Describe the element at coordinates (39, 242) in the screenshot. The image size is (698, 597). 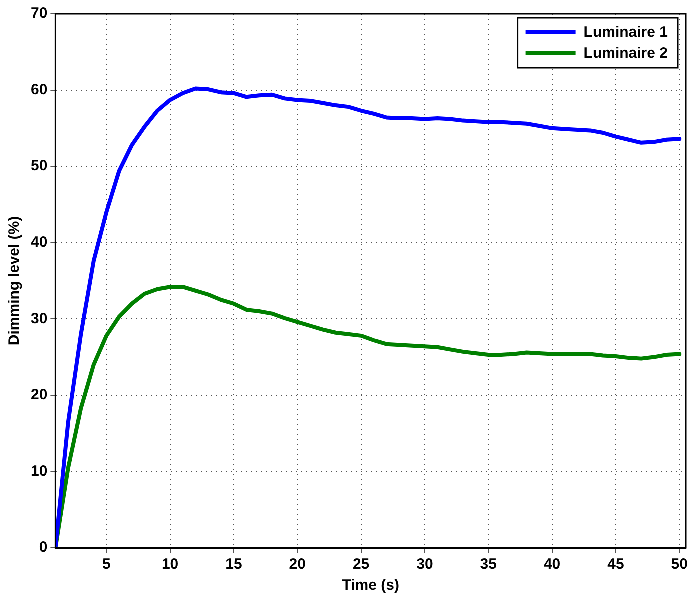
I see `y-tick-label: 40` at that location.